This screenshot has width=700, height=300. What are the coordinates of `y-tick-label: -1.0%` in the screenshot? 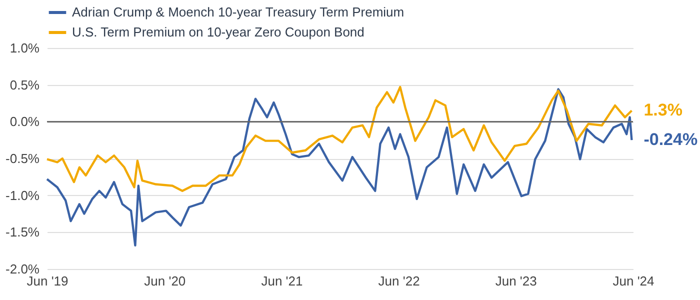 It's located at (23, 195).